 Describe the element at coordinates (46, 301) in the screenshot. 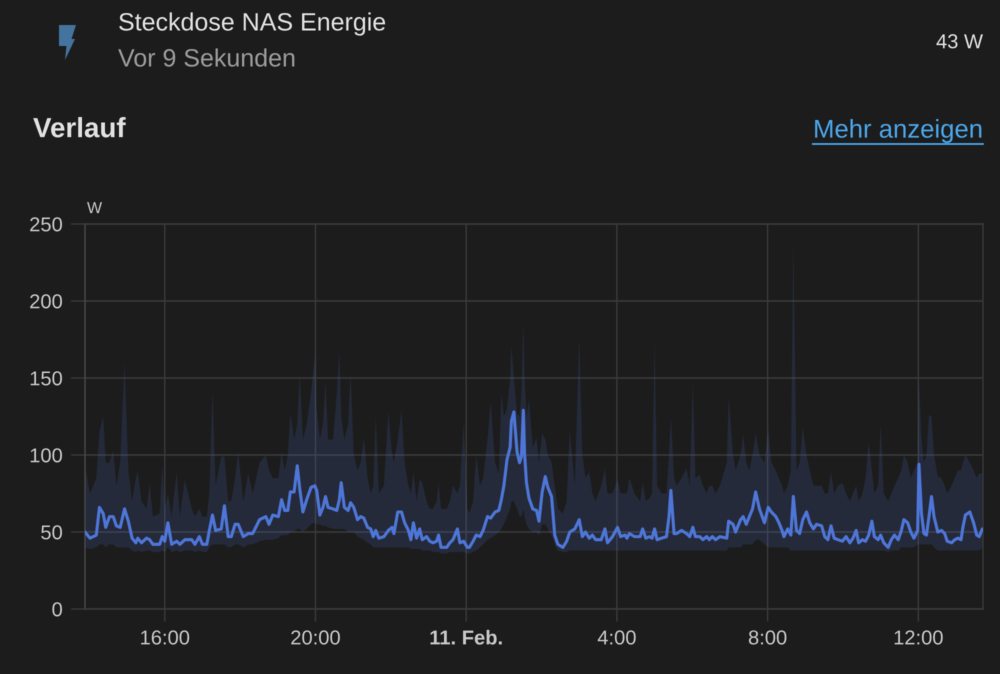

I see `y-tick-label: 200` at that location.